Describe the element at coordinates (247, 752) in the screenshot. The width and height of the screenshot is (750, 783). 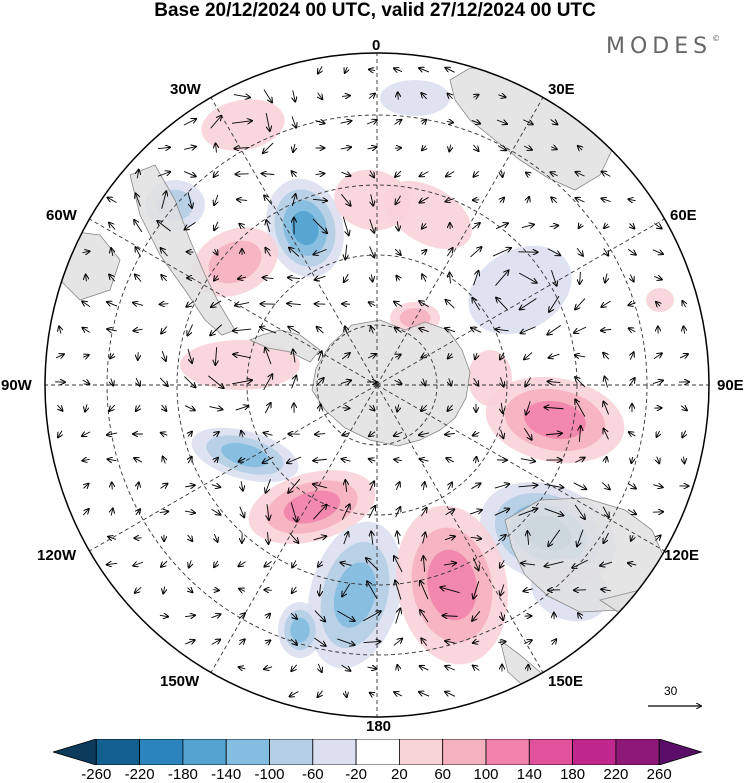
I see `colorbar-swatch` at that location.